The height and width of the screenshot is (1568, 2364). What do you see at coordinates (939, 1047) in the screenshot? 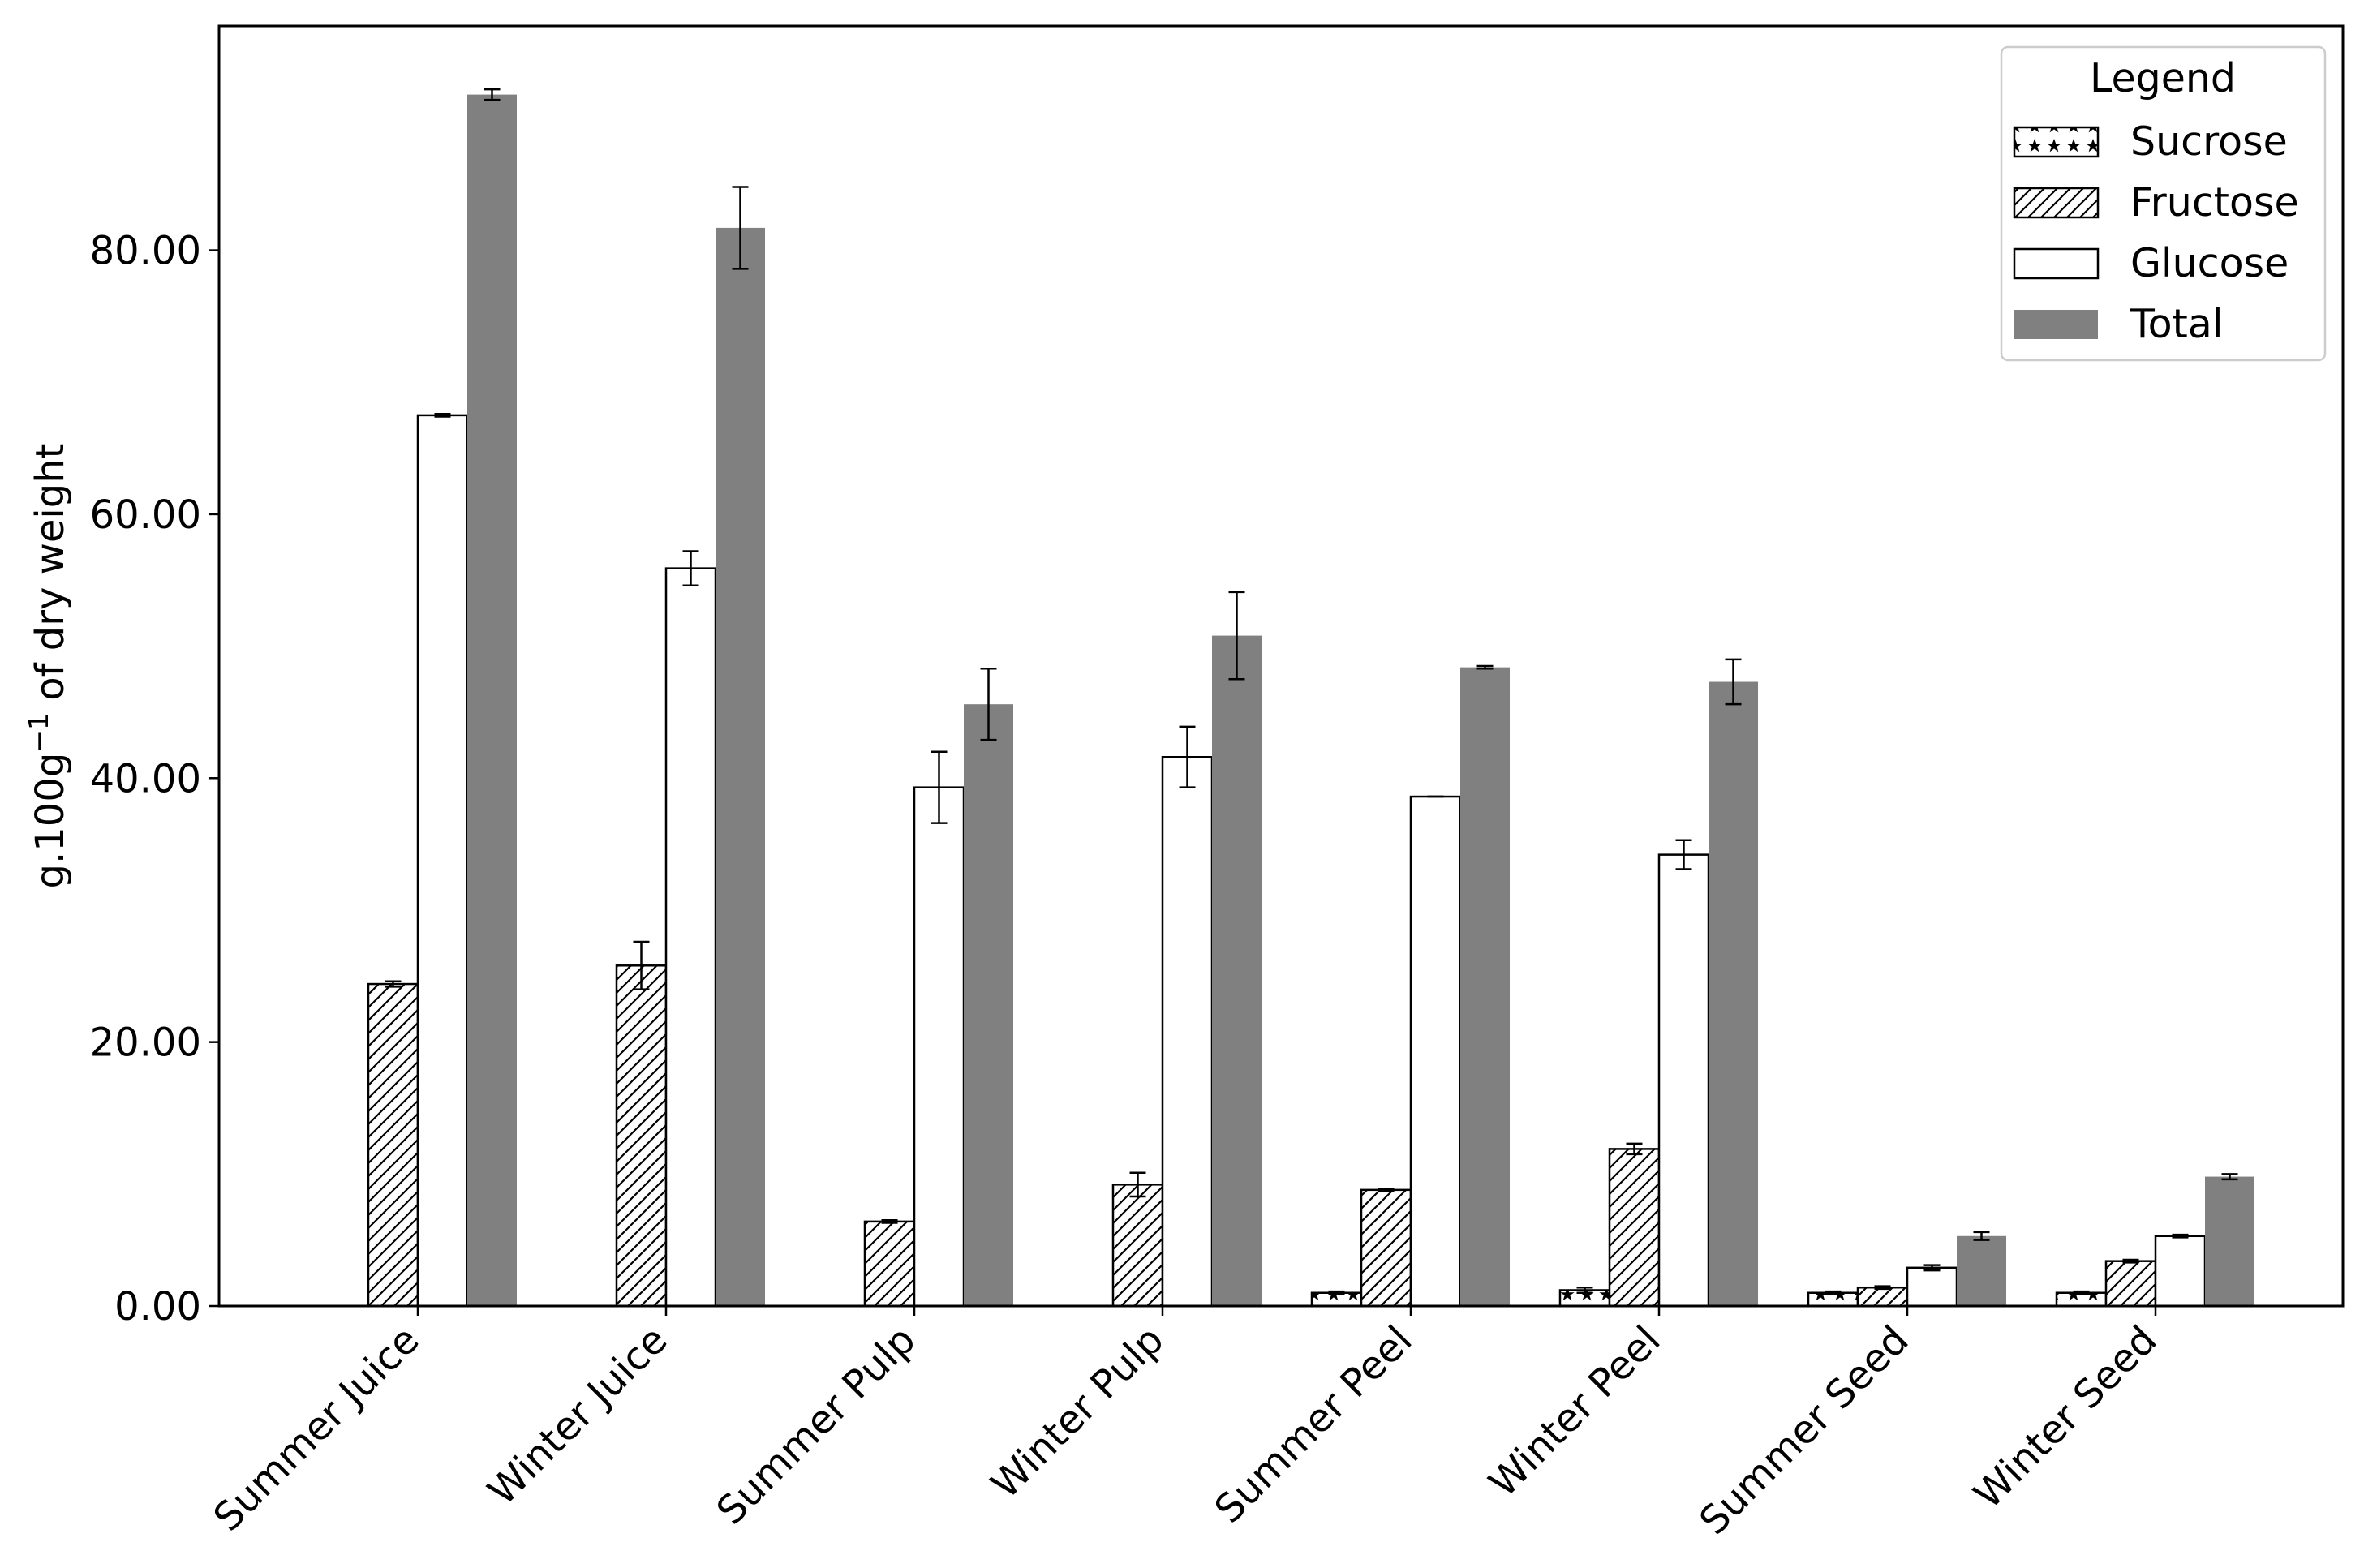
I see `bar-glucose-summer-pulp` at bounding box center [939, 1047].